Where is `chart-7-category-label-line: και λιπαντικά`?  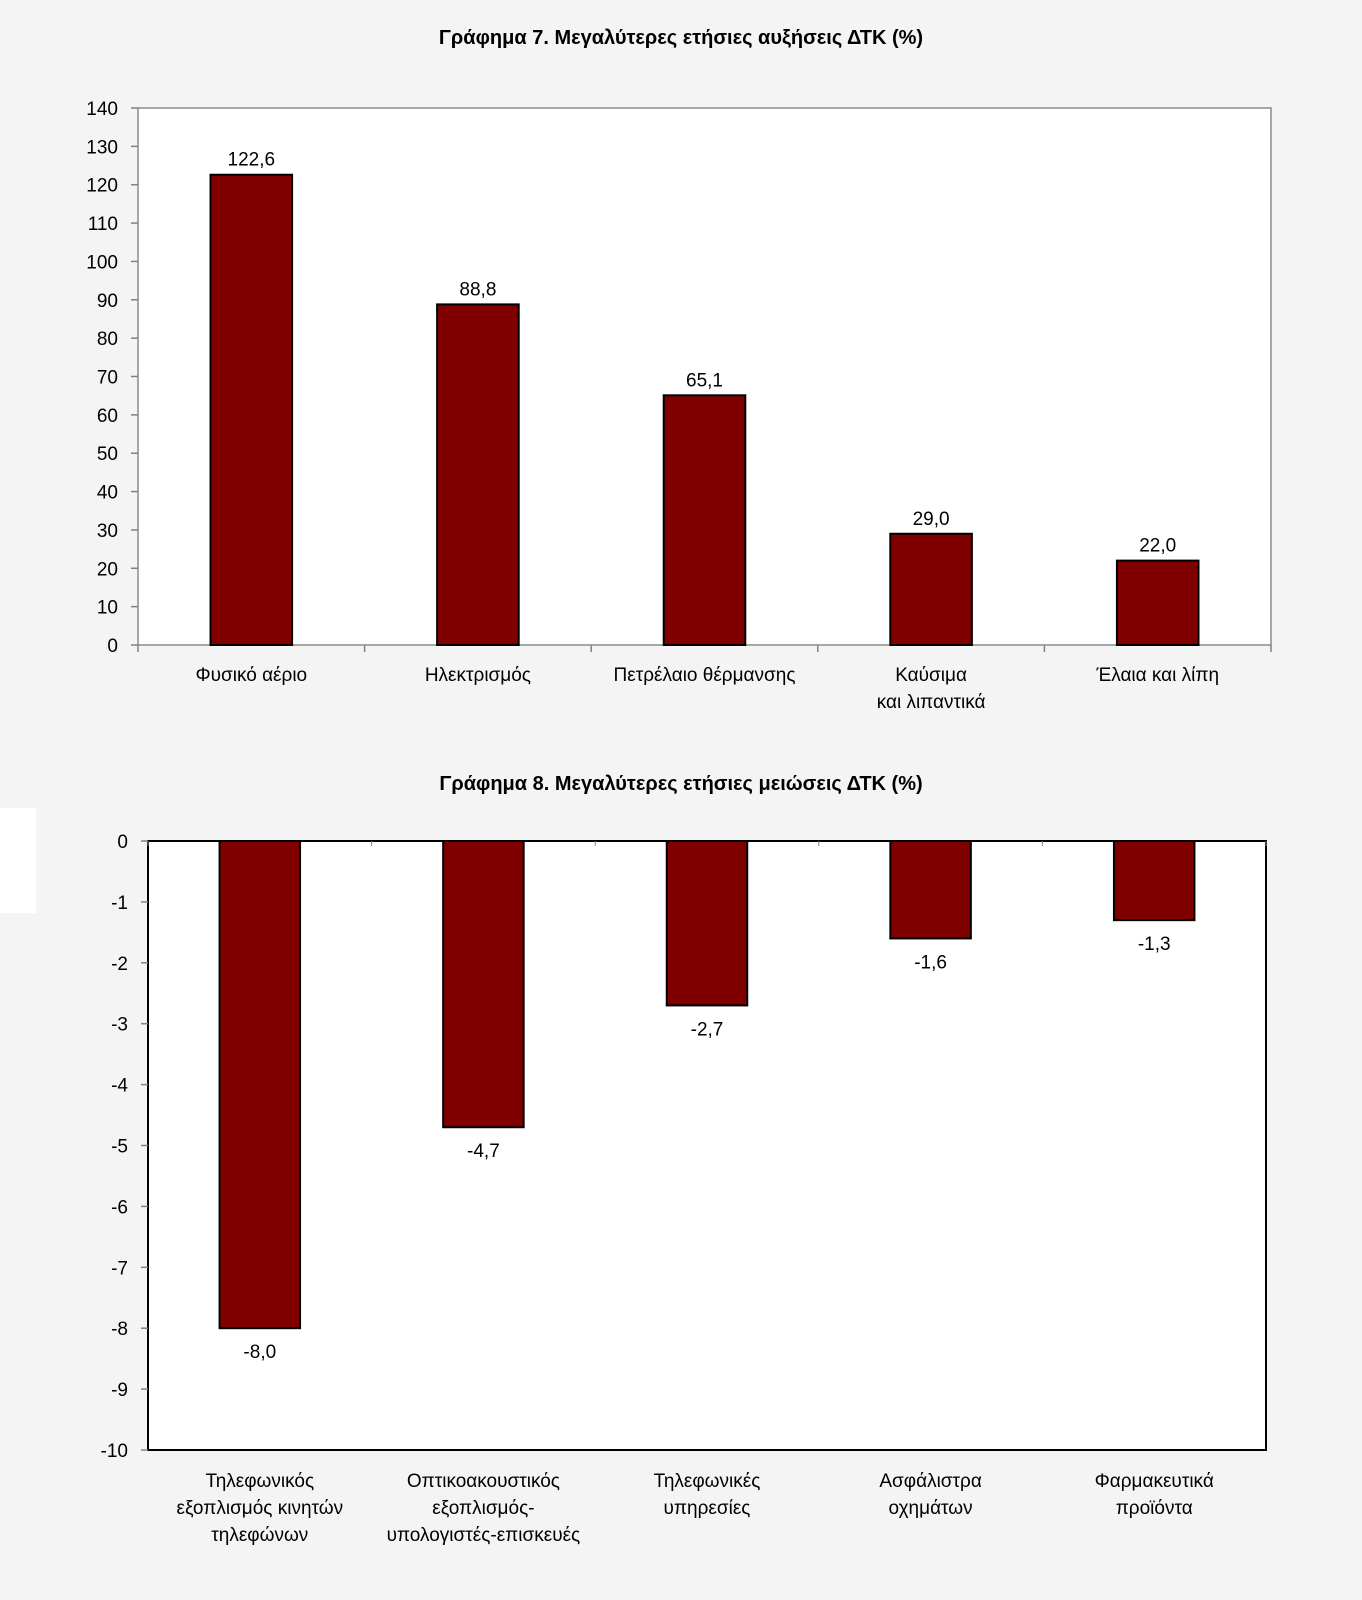 chart-7-category-label-line: και λιπαντικά is located at coordinates (931, 702).